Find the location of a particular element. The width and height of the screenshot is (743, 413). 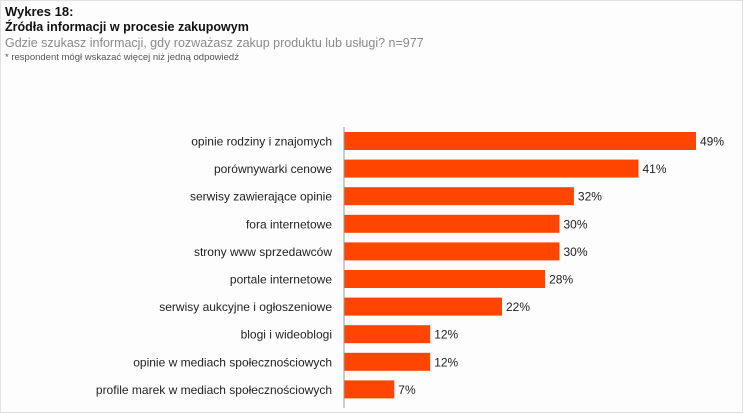

value-label: 49% is located at coordinates (712, 142).